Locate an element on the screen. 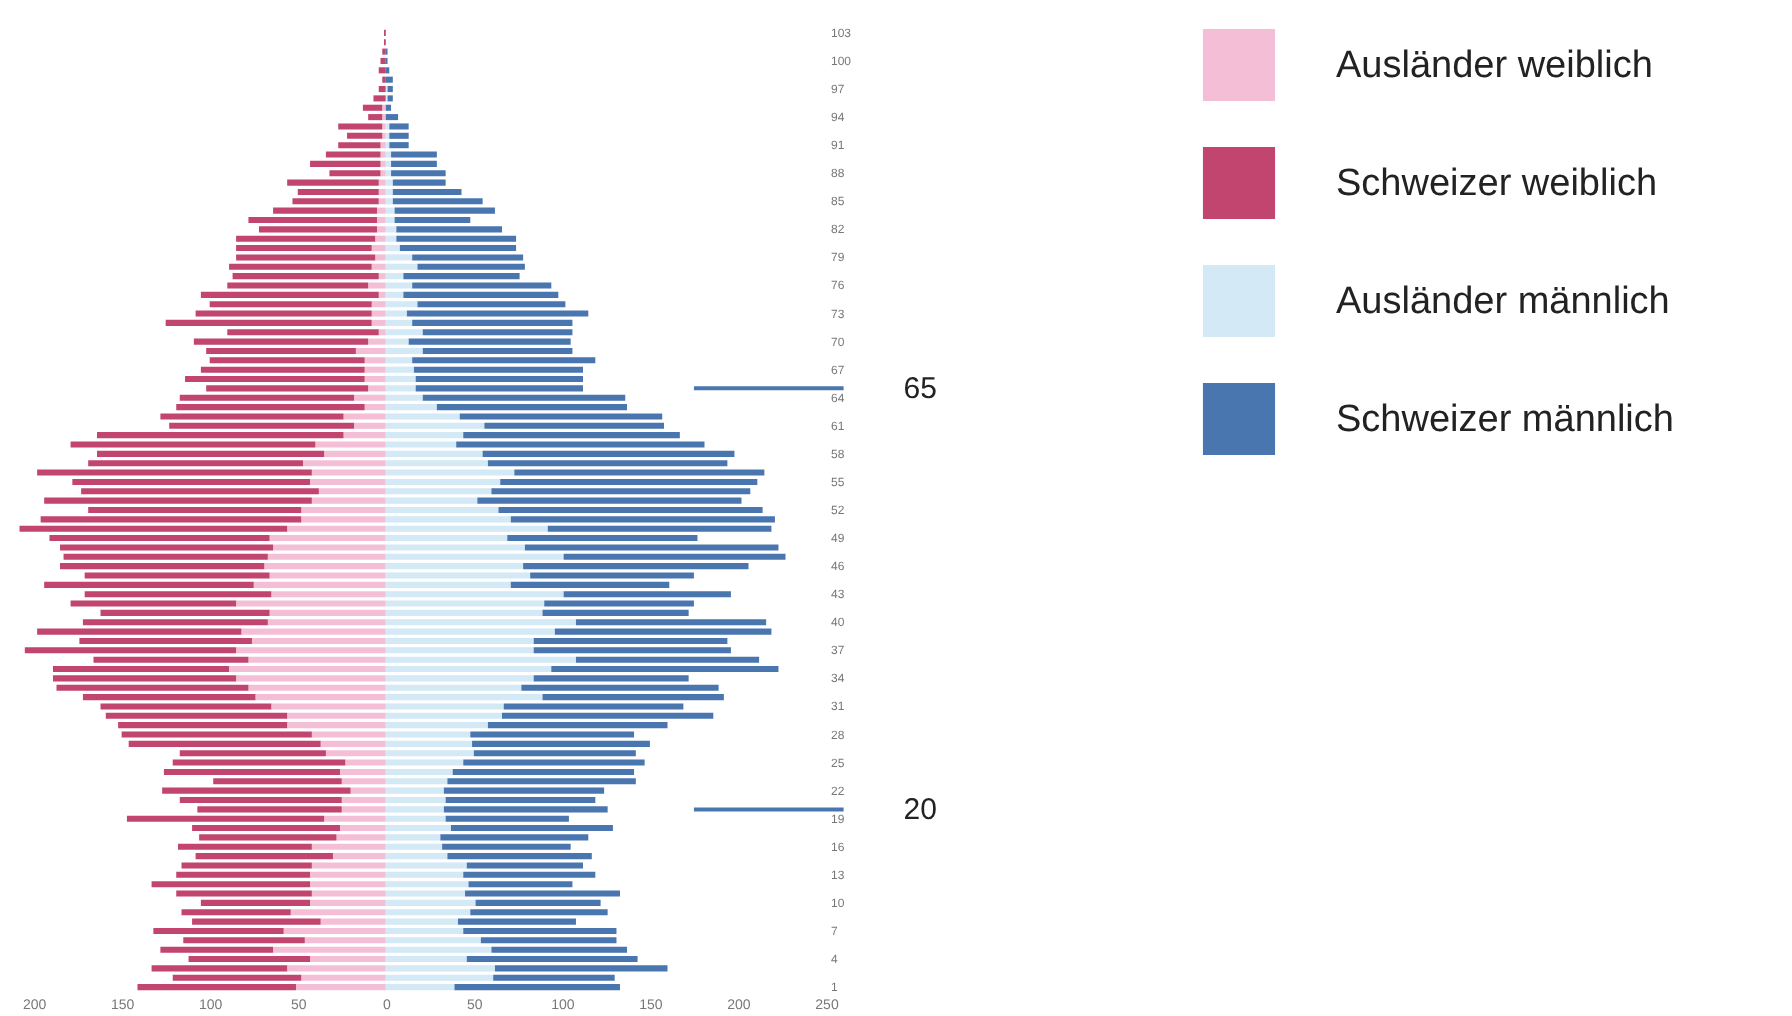 Image resolution: width=1792 pixels, height=1016 pixels. legend-label: Ausländer weiblich is located at coordinates (1494, 66).